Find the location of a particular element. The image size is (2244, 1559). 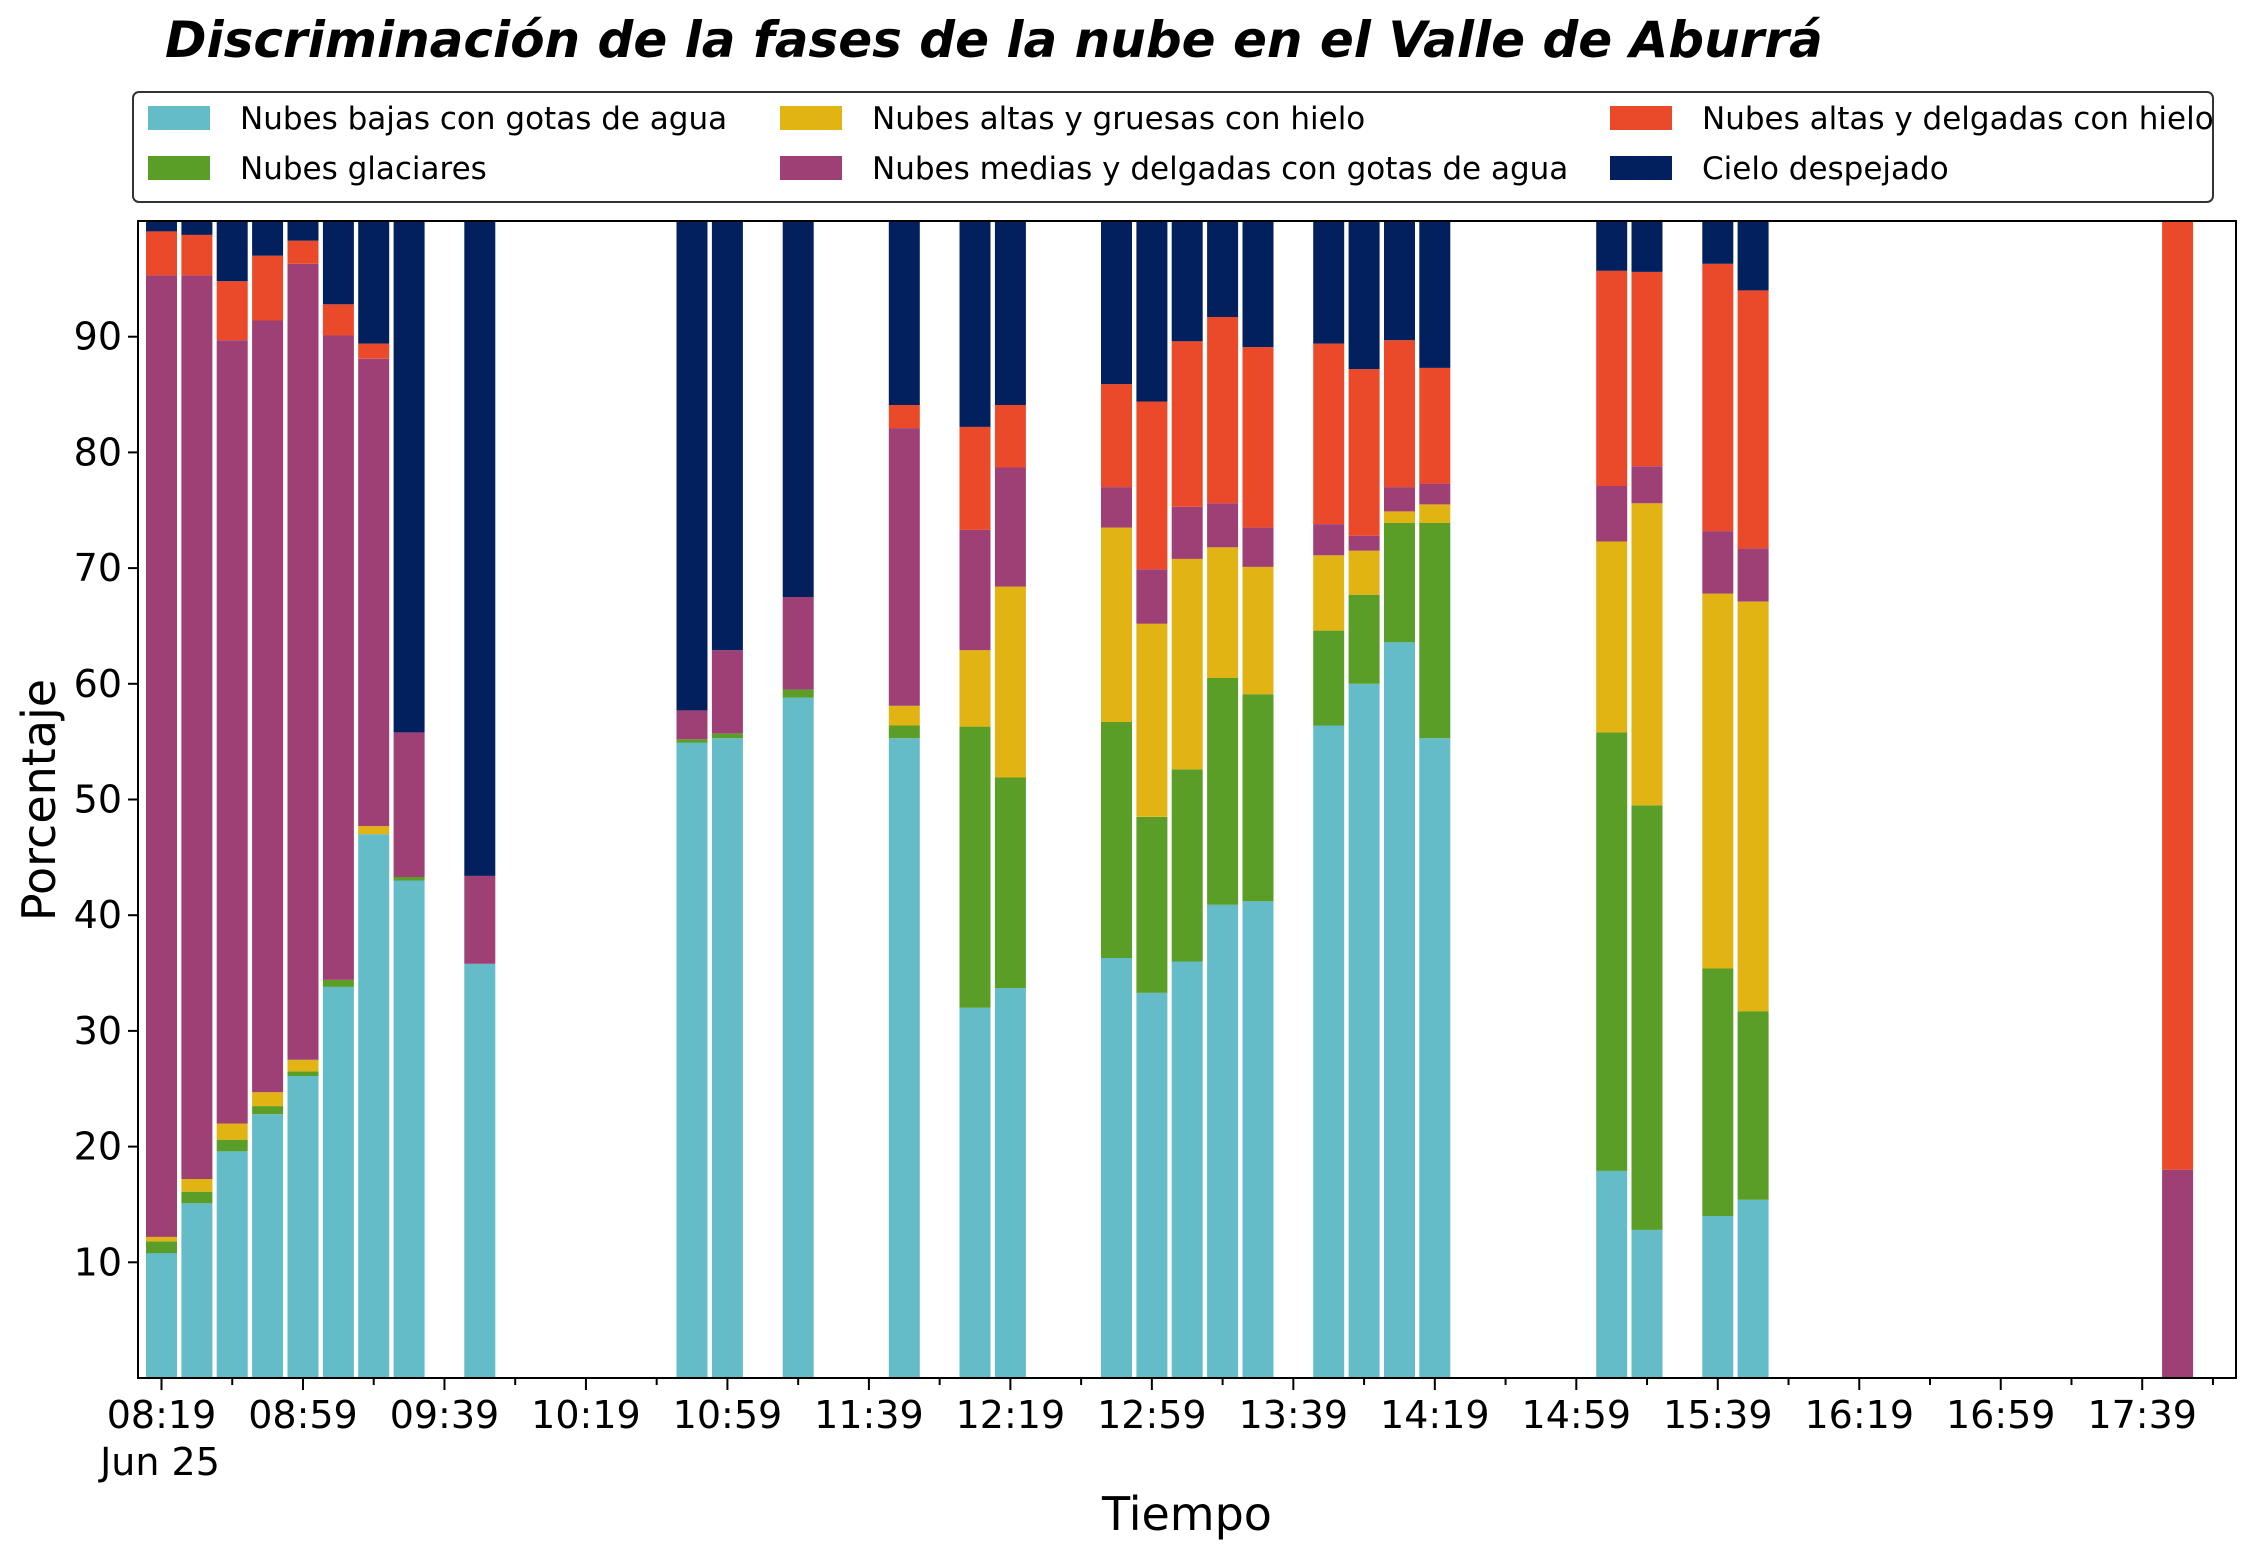

bar-segment-1409-s5 is located at coordinates (1399, 281).